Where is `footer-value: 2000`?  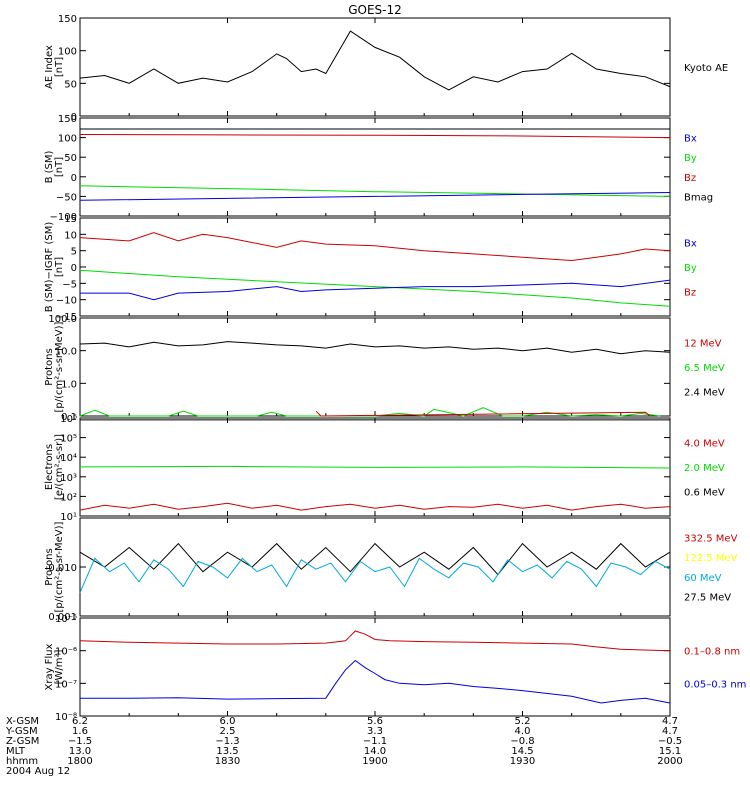
footer-value: 2000 is located at coordinates (669, 761).